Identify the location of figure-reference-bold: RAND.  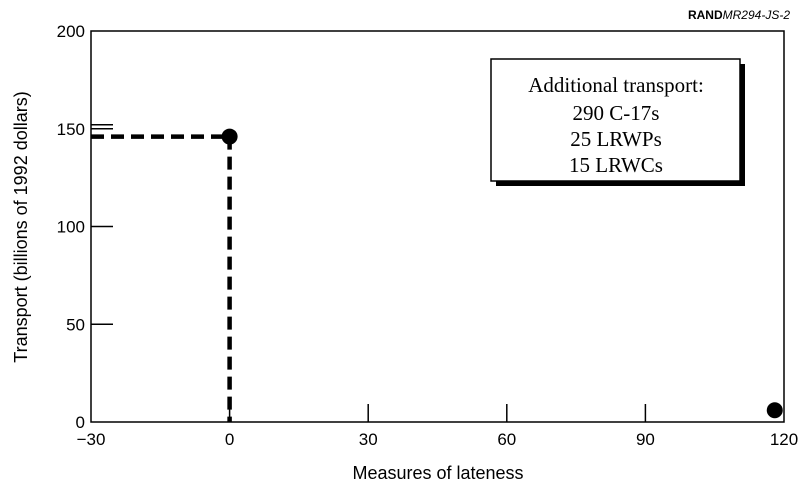
(705, 15).